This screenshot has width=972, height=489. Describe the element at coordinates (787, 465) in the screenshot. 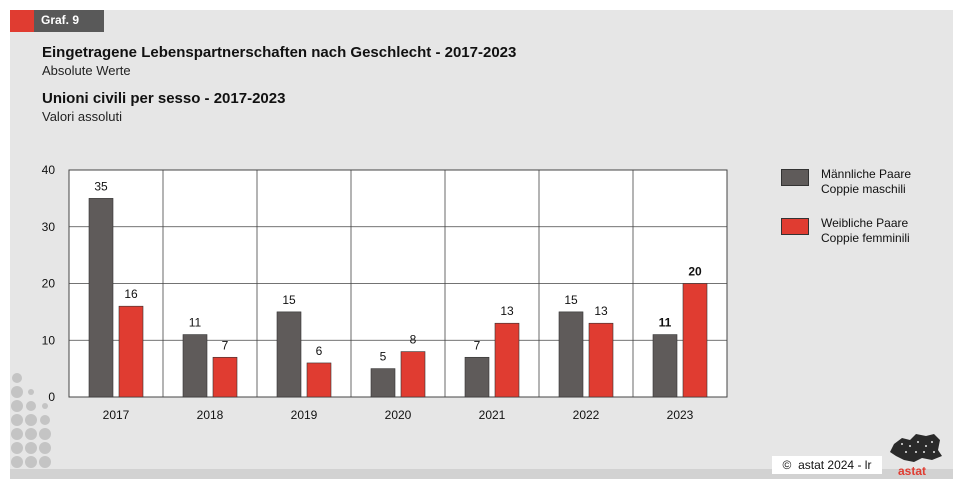

I see `copyright-icon: ©` at that location.